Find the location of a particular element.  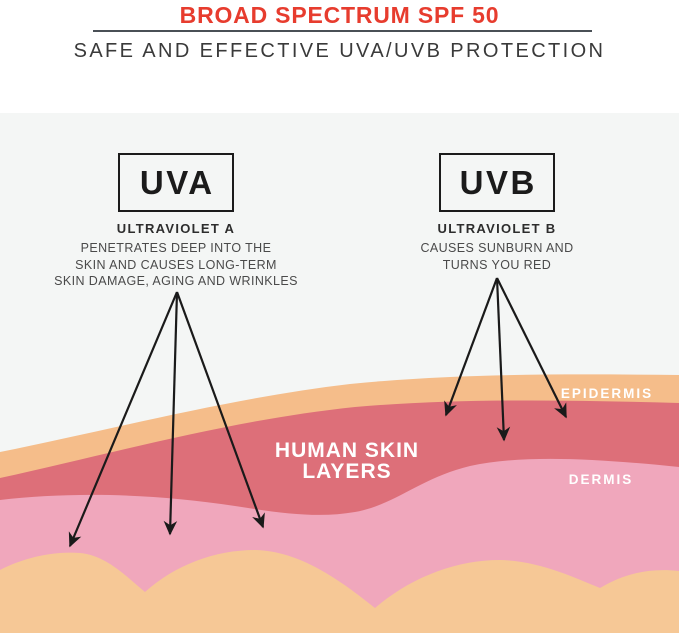

uva-heading: ULTRAVIOLET A is located at coordinates (176, 228).